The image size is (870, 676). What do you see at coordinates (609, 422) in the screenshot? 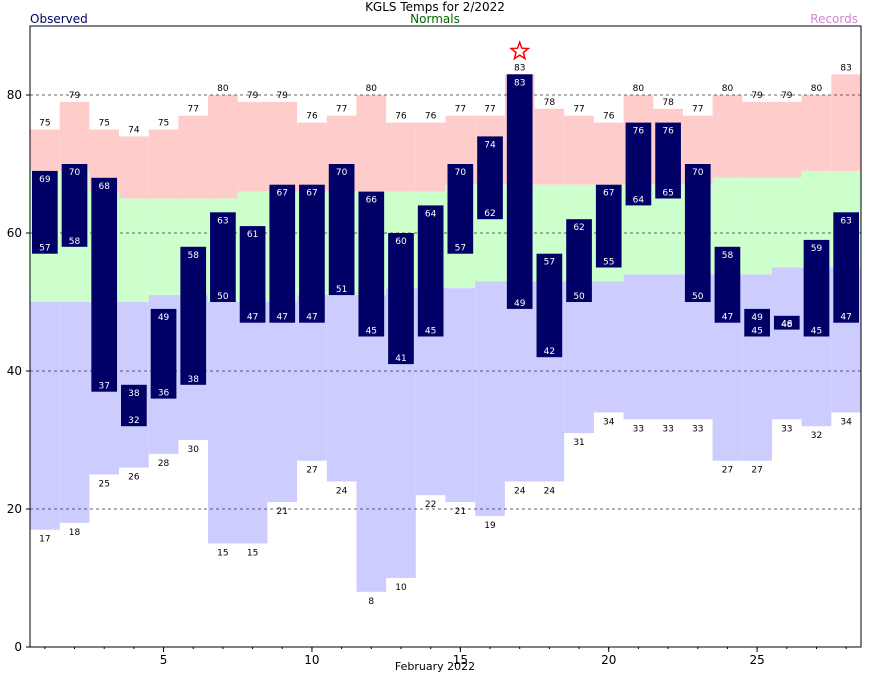
I see `record-low-label: 34` at bounding box center [609, 422].